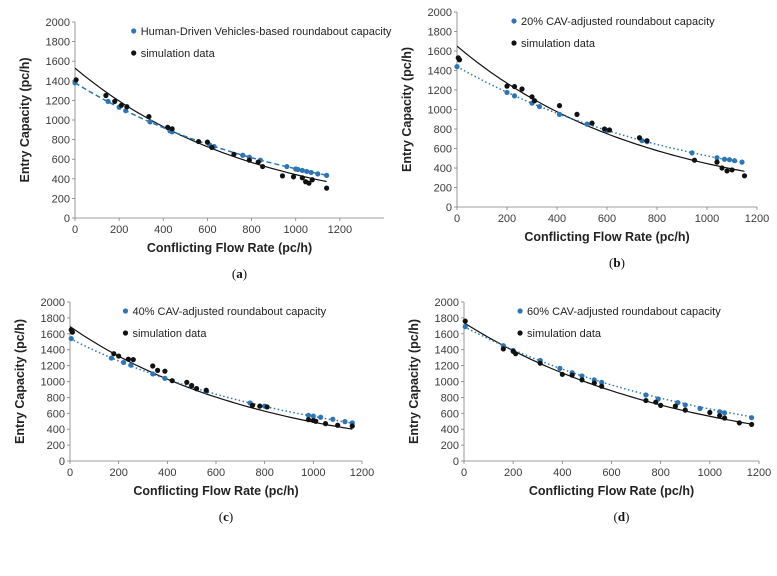  I want to click on legend-simulation-label: simulation data, so click(169, 334).